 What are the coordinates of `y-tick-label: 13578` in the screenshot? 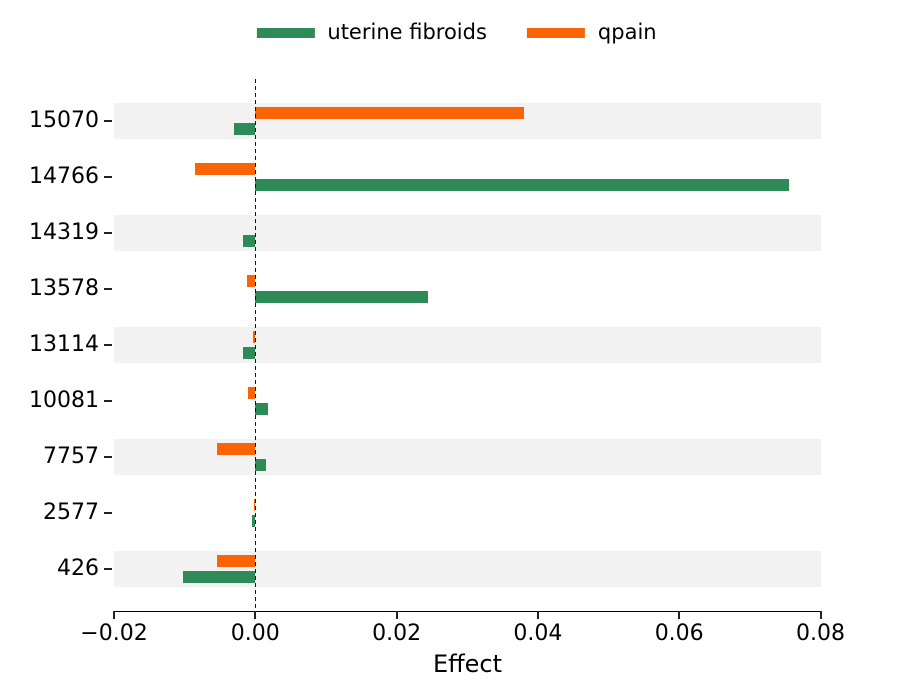 It's located at (64, 288).